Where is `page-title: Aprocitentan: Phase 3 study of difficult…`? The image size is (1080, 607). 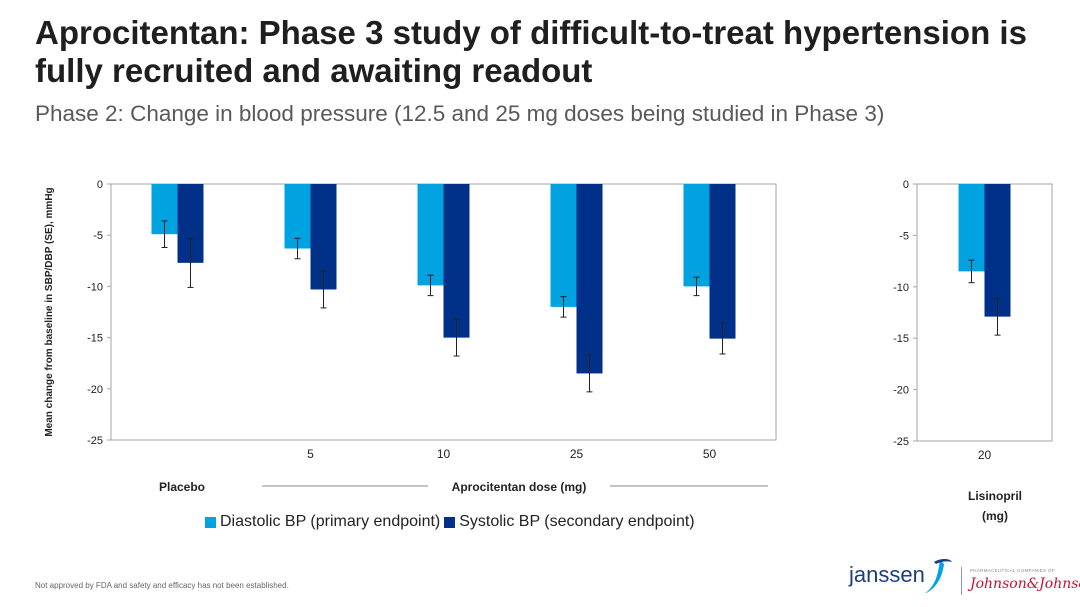
page-title: Aprocitentan: Phase 3 study of difficult… is located at coordinates (531, 51).